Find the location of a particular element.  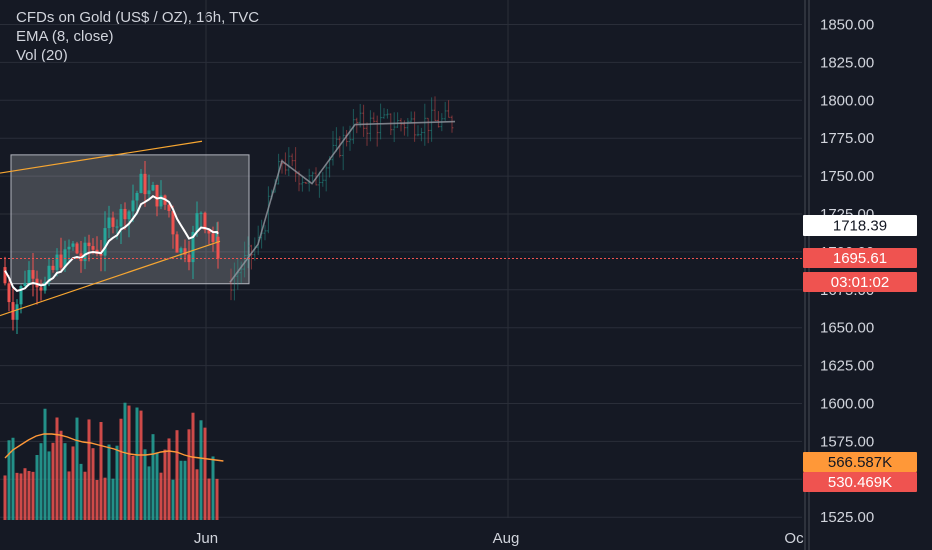

price-tick-label: 1750.00 is located at coordinates (847, 176).